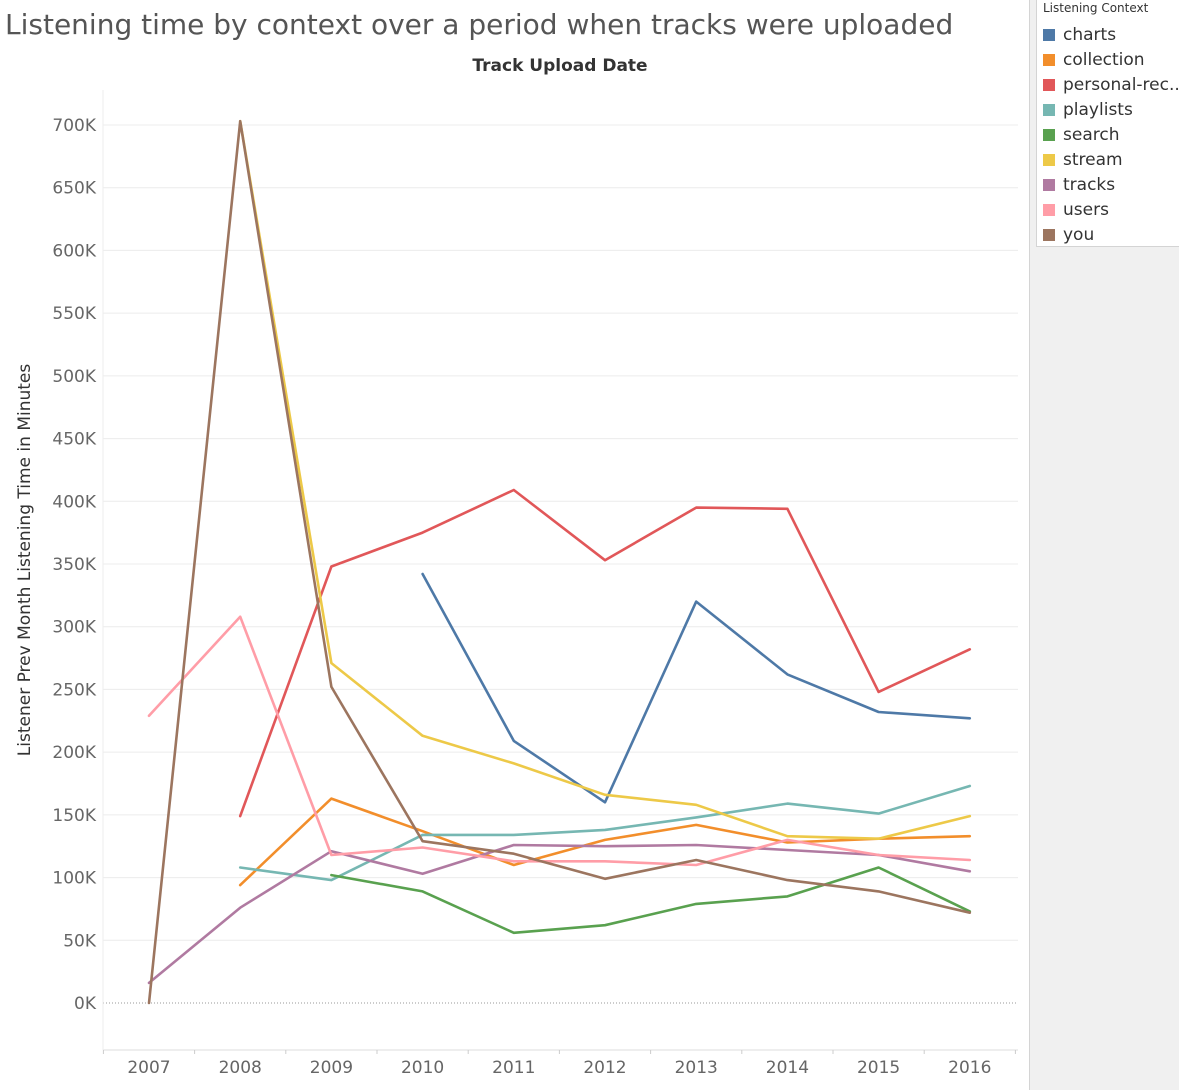 The image size is (1179, 1090). I want to click on legend-item: charts, so click(1079, 34).